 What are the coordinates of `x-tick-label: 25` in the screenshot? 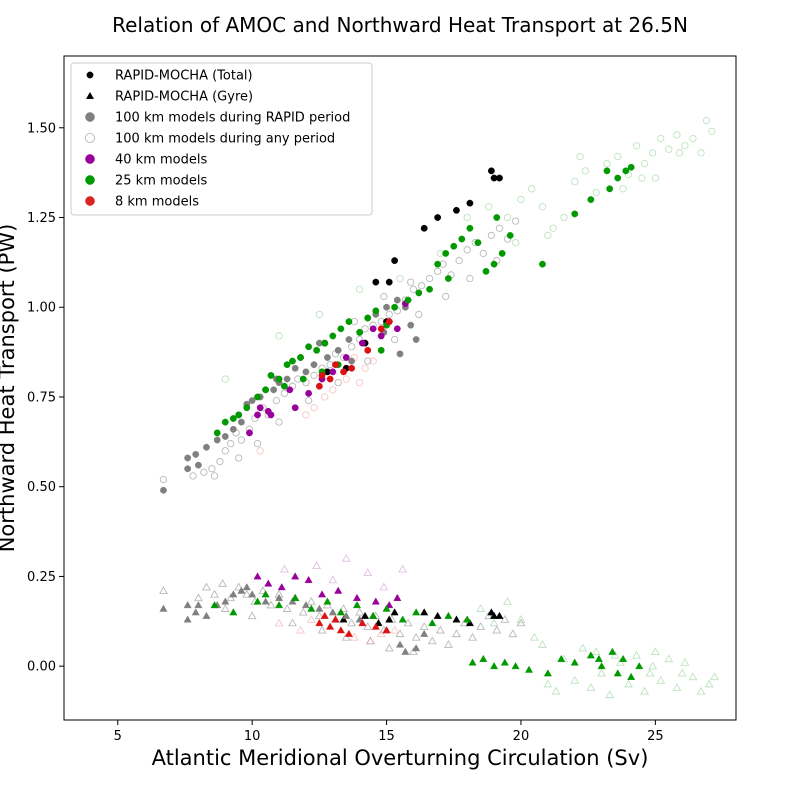 It's located at (655, 736).